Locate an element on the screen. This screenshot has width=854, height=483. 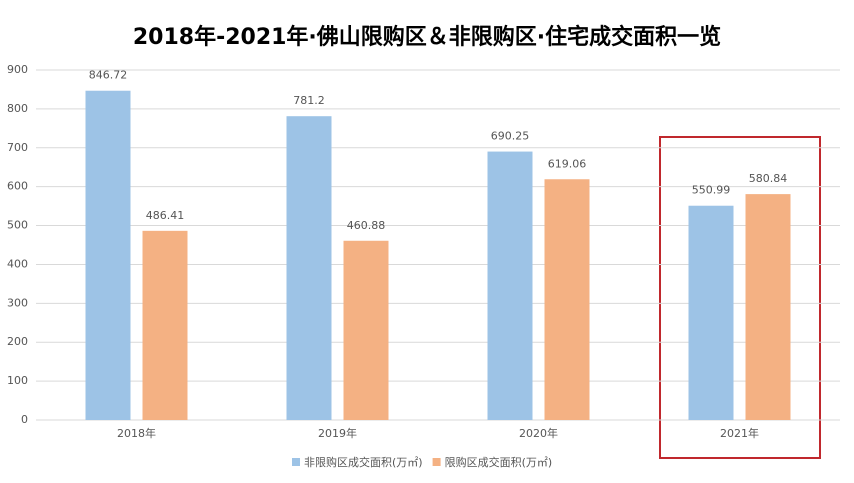
y-tick-label: 200 is located at coordinates (17, 341).